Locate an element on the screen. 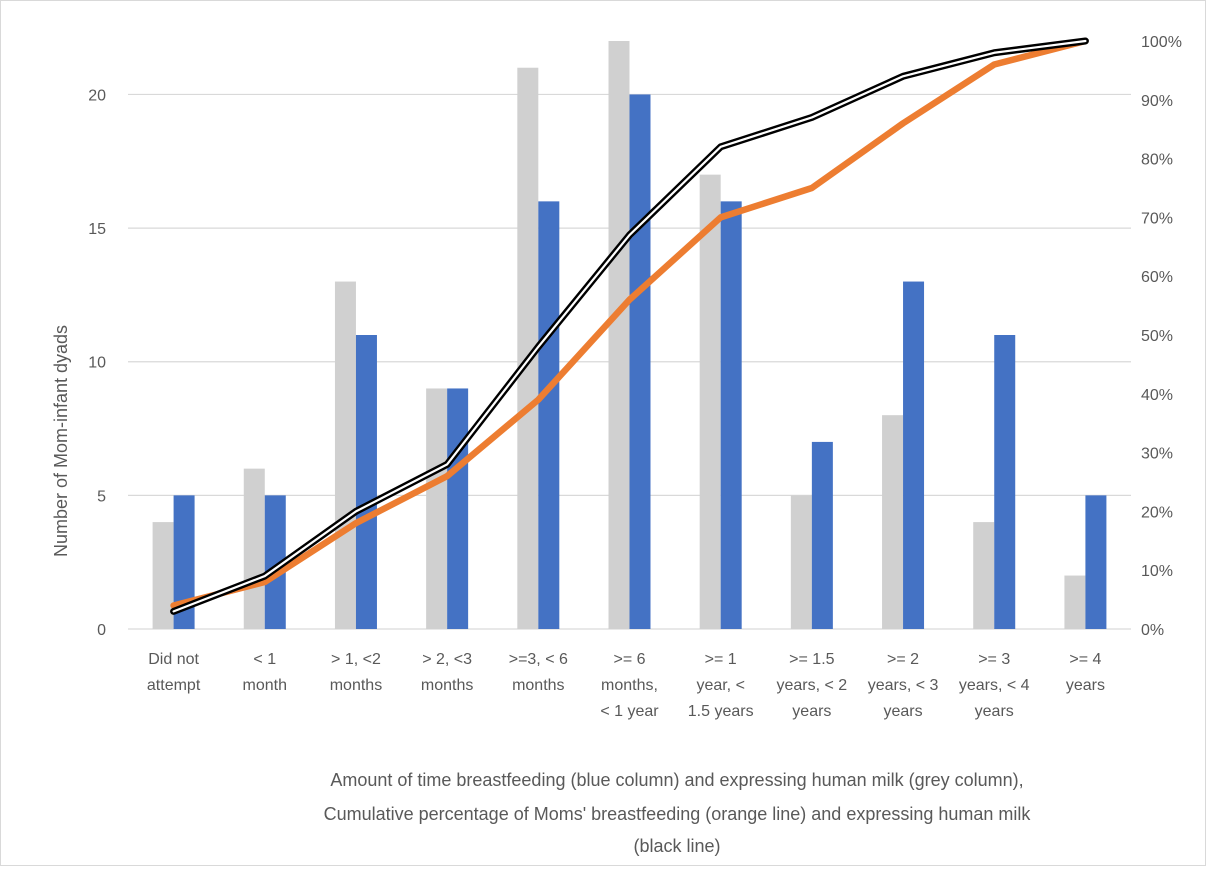 This screenshot has height=872, width=1206. left-axis-ticks: 0 5 10 15 20 is located at coordinates (97, 363).